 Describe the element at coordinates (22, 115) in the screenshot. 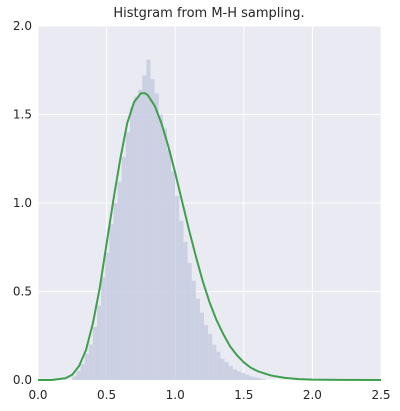

I see `y-tick-label: 1.5` at that location.